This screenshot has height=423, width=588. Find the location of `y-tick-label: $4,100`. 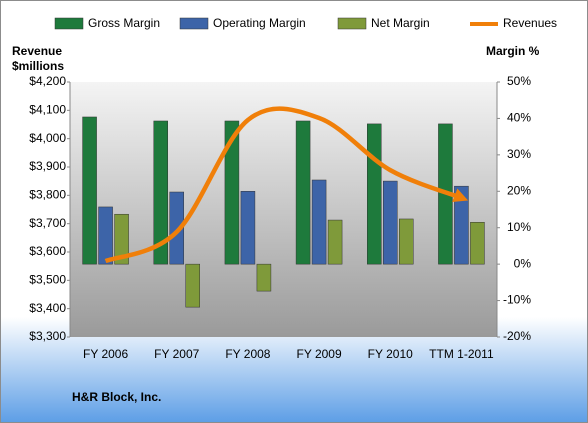

y-tick-label: $4,100 is located at coordinates (47, 110).